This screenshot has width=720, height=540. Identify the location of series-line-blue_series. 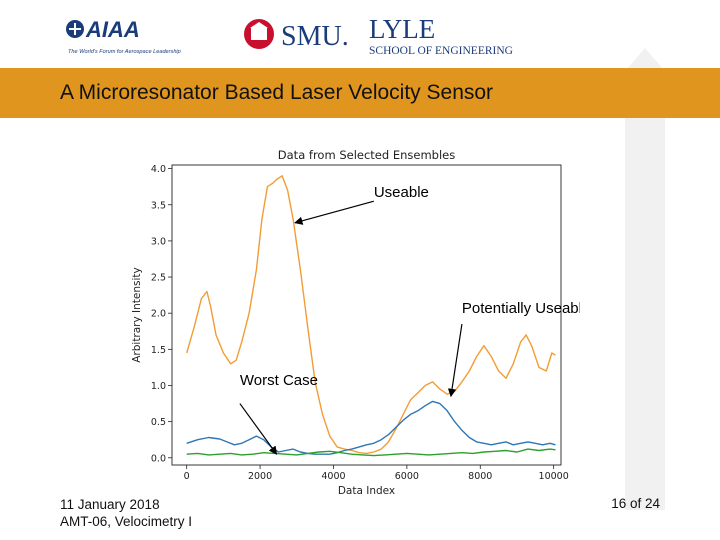
(371, 427).